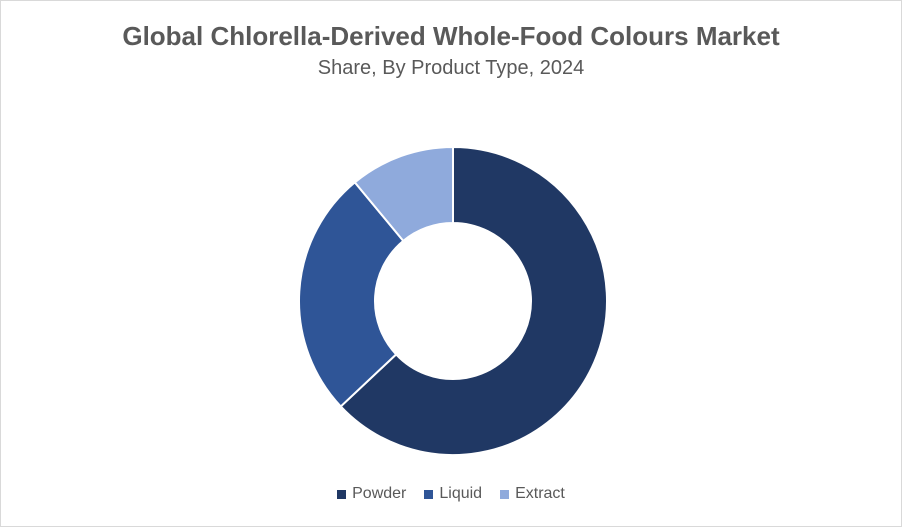 The width and height of the screenshot is (902, 527). What do you see at coordinates (461, 493) in the screenshot?
I see `legend-label: Liquid` at bounding box center [461, 493].